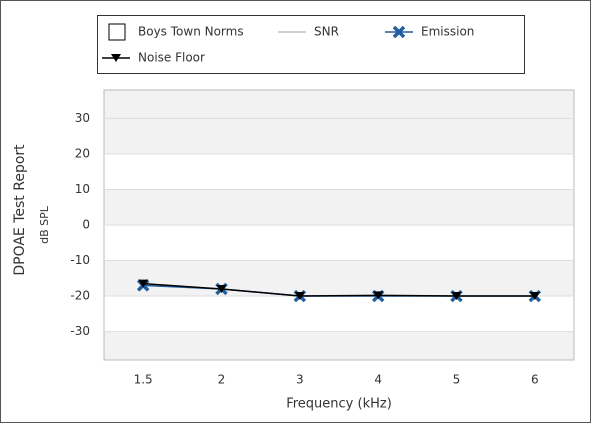 The image size is (591, 423). Describe the element at coordinates (447, 32) in the screenshot. I see `legend-label: Emission` at that location.